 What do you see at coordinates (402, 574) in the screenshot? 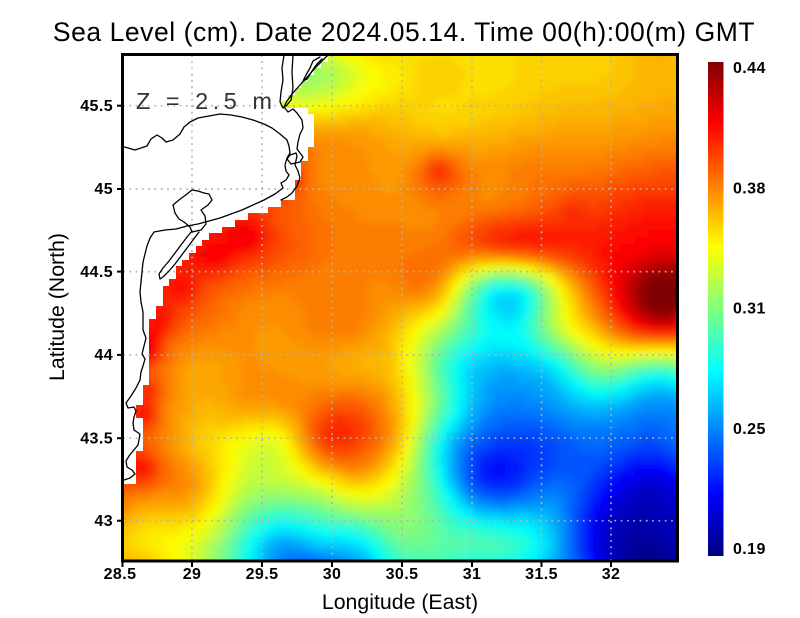
I see `svg-text: 30.5` at bounding box center [402, 574].